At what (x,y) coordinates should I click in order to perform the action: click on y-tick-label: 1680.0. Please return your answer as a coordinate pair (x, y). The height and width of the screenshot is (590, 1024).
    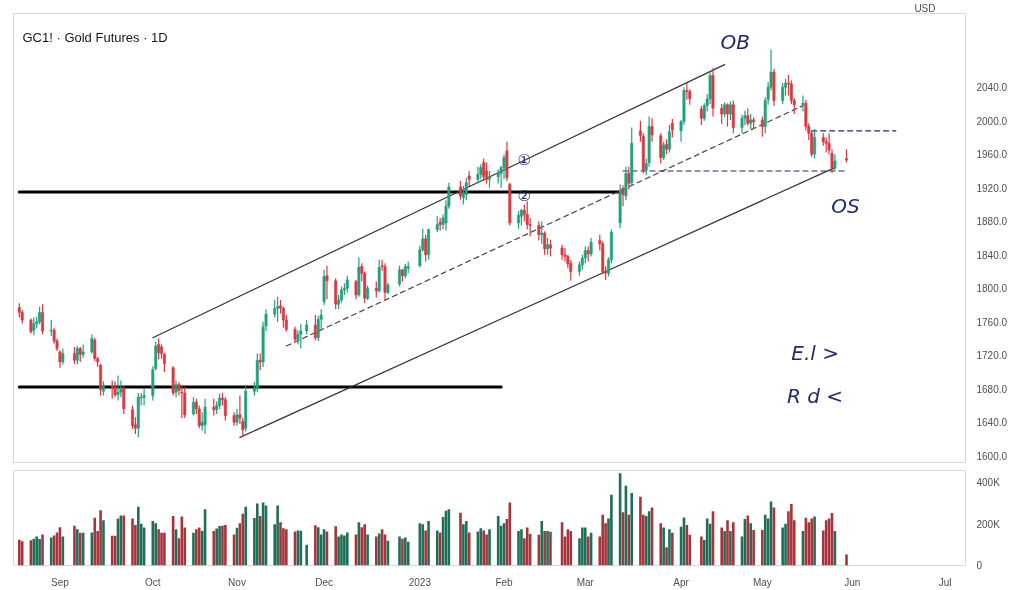
    Looking at the image, I should click on (992, 389).